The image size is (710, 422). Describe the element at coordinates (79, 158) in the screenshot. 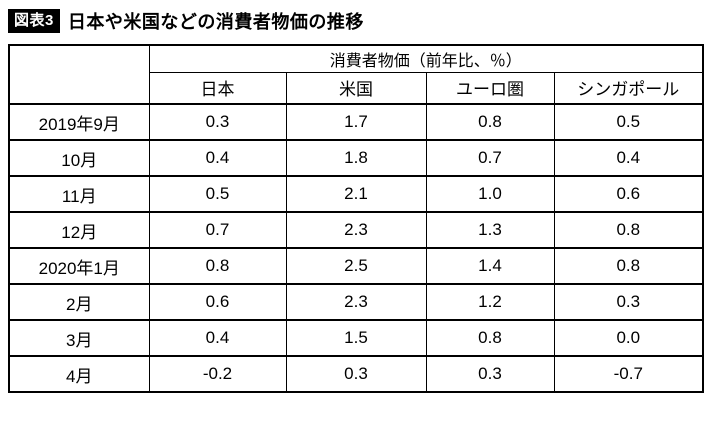

I see `row-label: 10月` at that location.